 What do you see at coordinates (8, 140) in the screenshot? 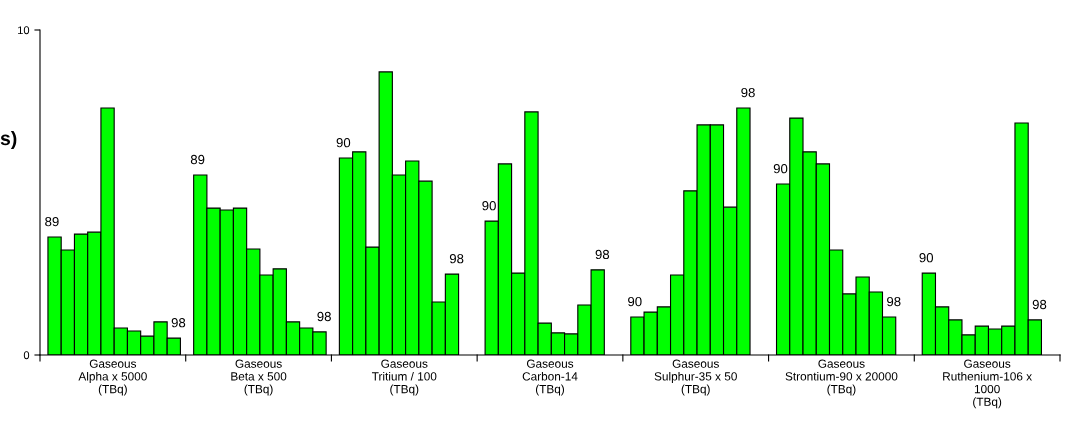
I see `text: s)` at bounding box center [8, 140].